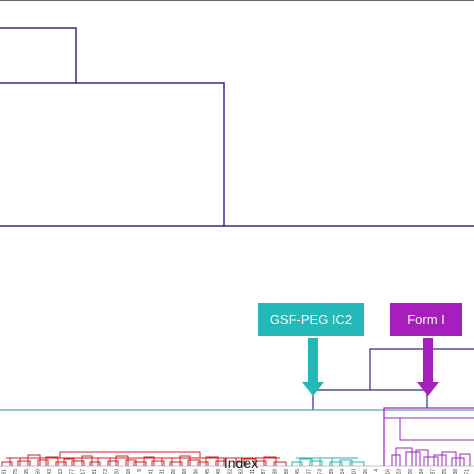 The image size is (474, 474). Describe the element at coordinates (434, 471) in the screenshot. I see `x-tick-label: 37` at that location.